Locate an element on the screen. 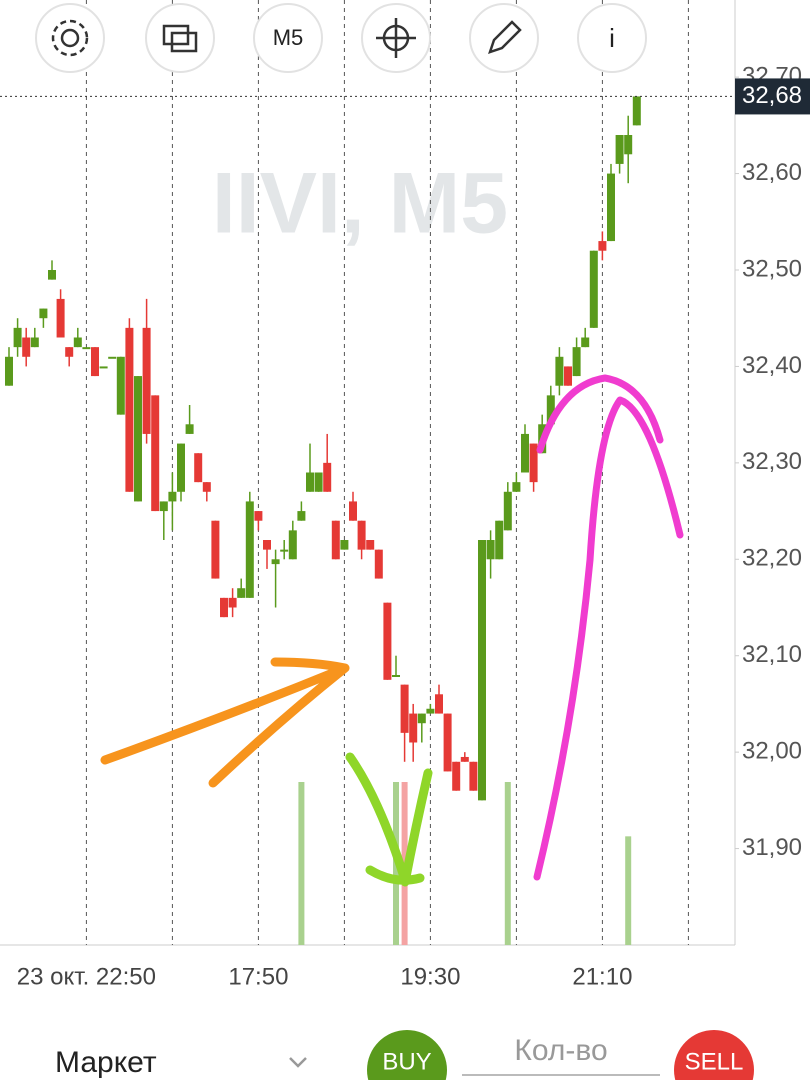 Image resolution: width=810 pixels, height=1080 pixels. y-tick-label: 32,00 is located at coordinates (772, 750).